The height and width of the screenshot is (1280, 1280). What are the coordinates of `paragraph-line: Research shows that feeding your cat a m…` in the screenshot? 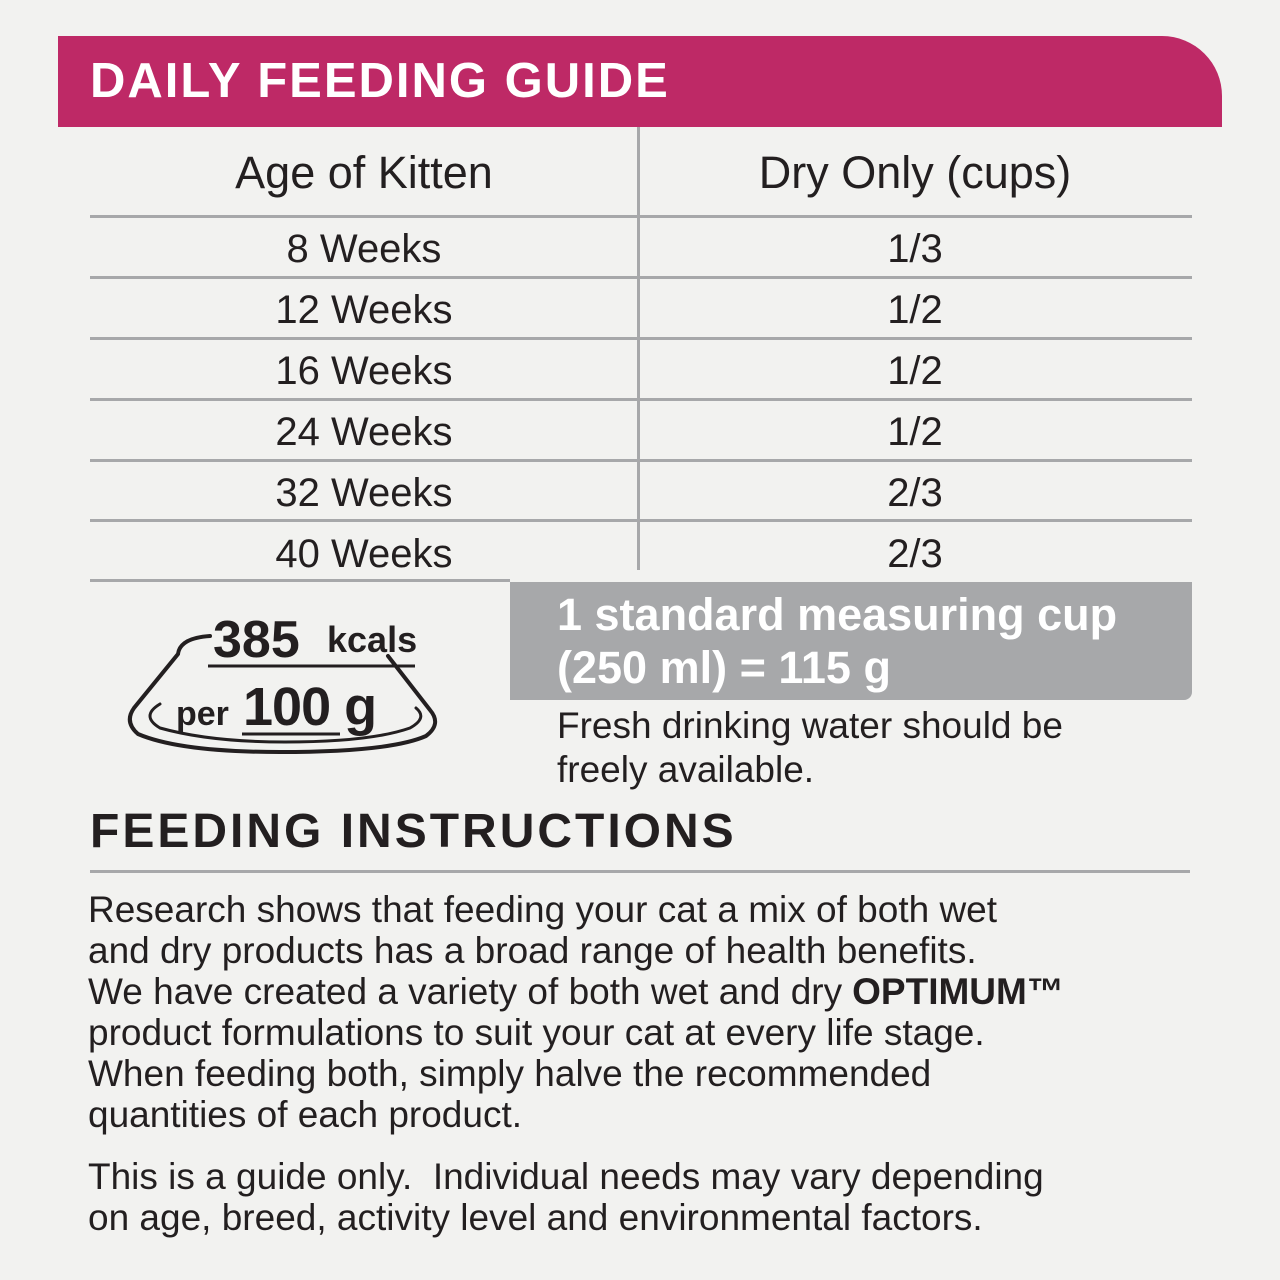 It's located at (543, 909).